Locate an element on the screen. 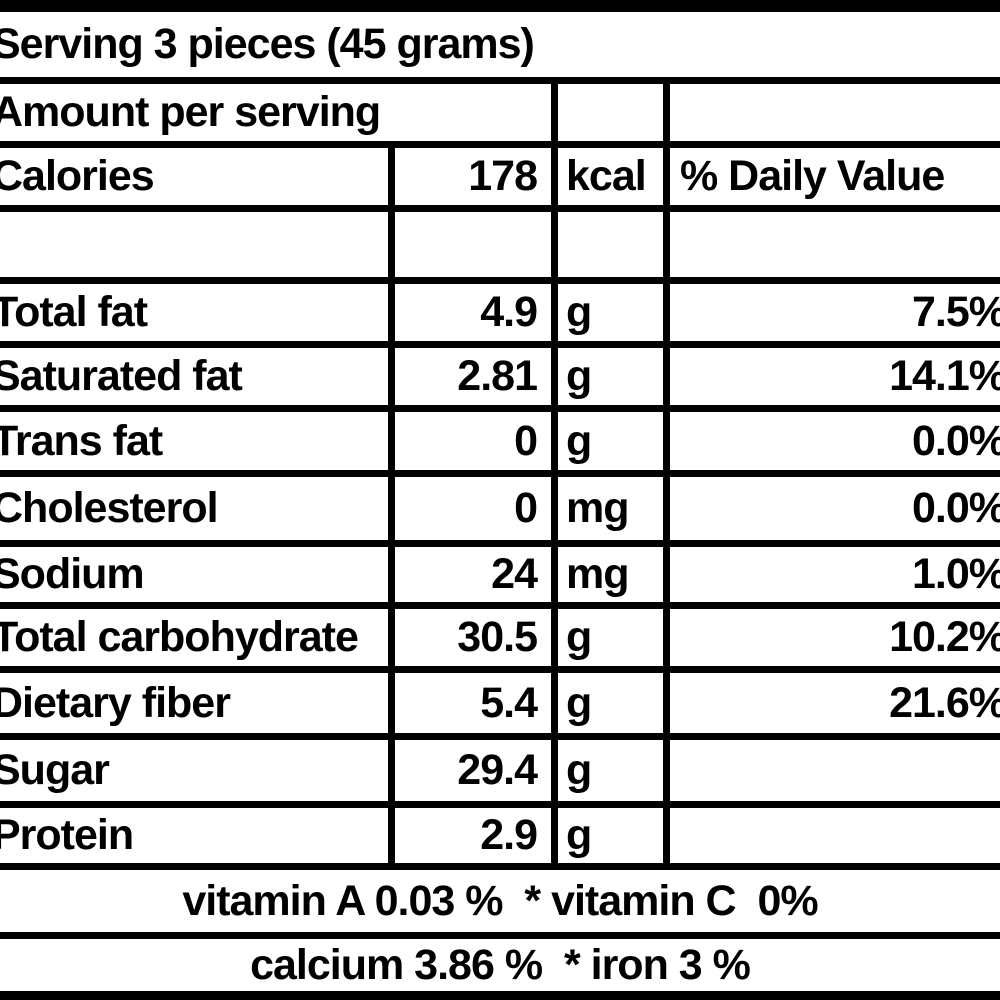 Image resolution: width=1000 pixels, height=1000 pixels. nutrient-value: 29.4 is located at coordinates (476, 770).